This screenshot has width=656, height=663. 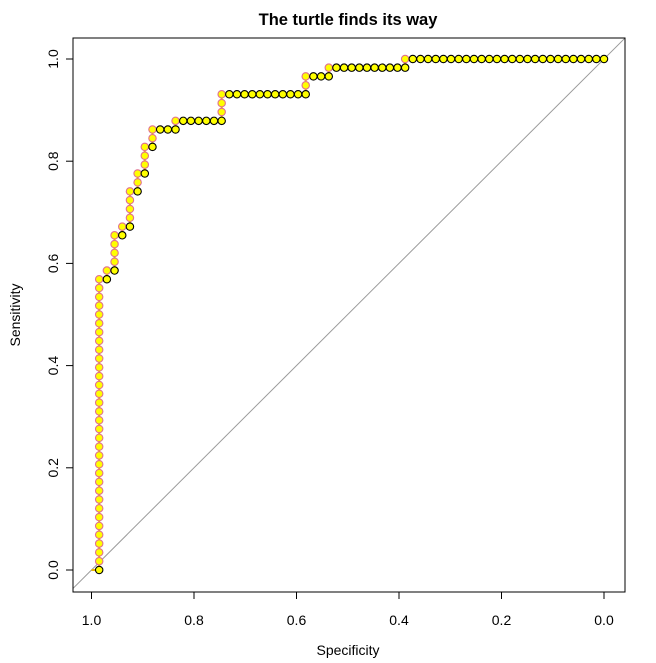 I want to click on x-tick-label: 0.8, so click(x=194, y=620).